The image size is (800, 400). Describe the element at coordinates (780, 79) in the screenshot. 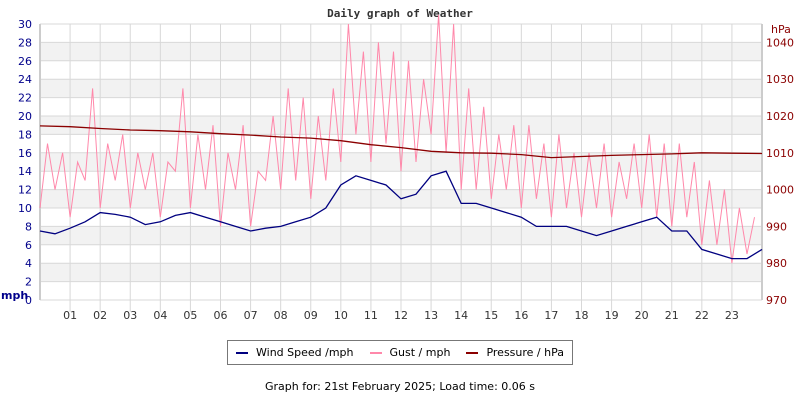

I see `right-tick-label: 1030` at that location.